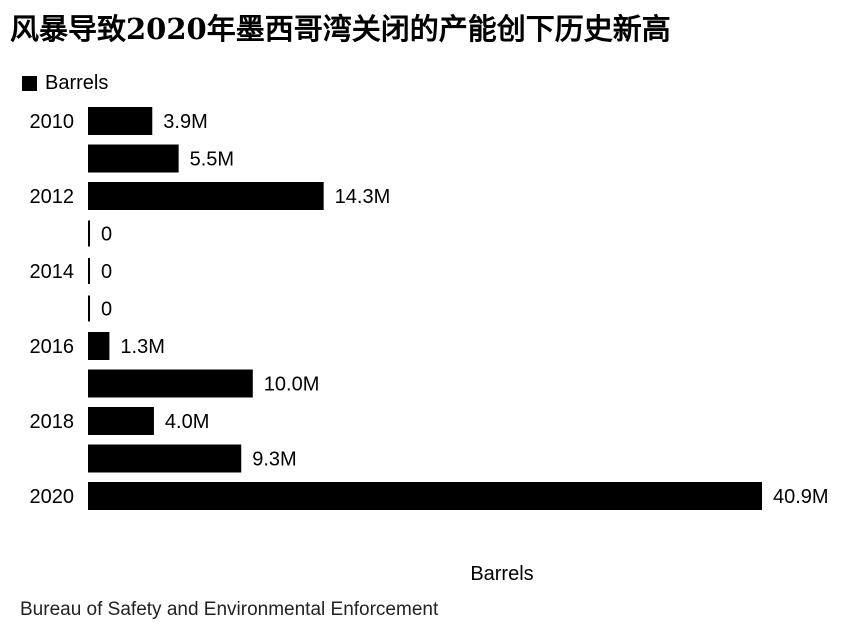 The image size is (852, 628). What do you see at coordinates (142, 347) in the screenshot?
I see `value-label-2016: 1.3M` at bounding box center [142, 347].